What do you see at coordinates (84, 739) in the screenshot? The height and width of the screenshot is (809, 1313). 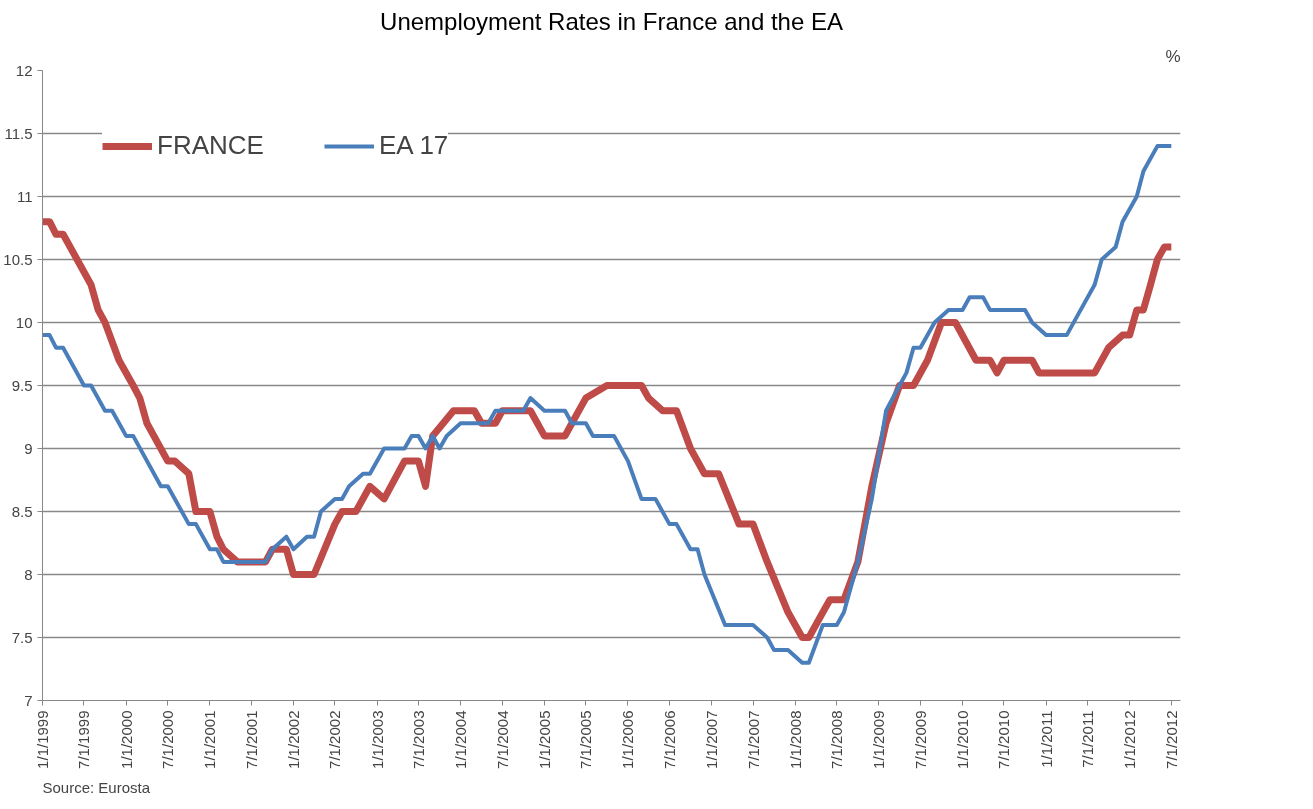 I see `x-tick-label: 7/1/1999` at bounding box center [84, 739].